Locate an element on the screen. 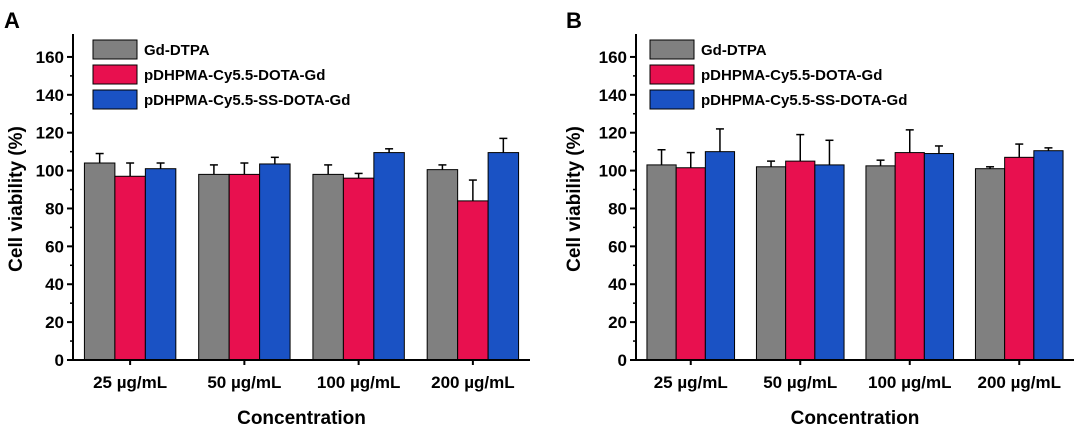  panel-a-bar-s2-c0 is located at coordinates (160, 264).